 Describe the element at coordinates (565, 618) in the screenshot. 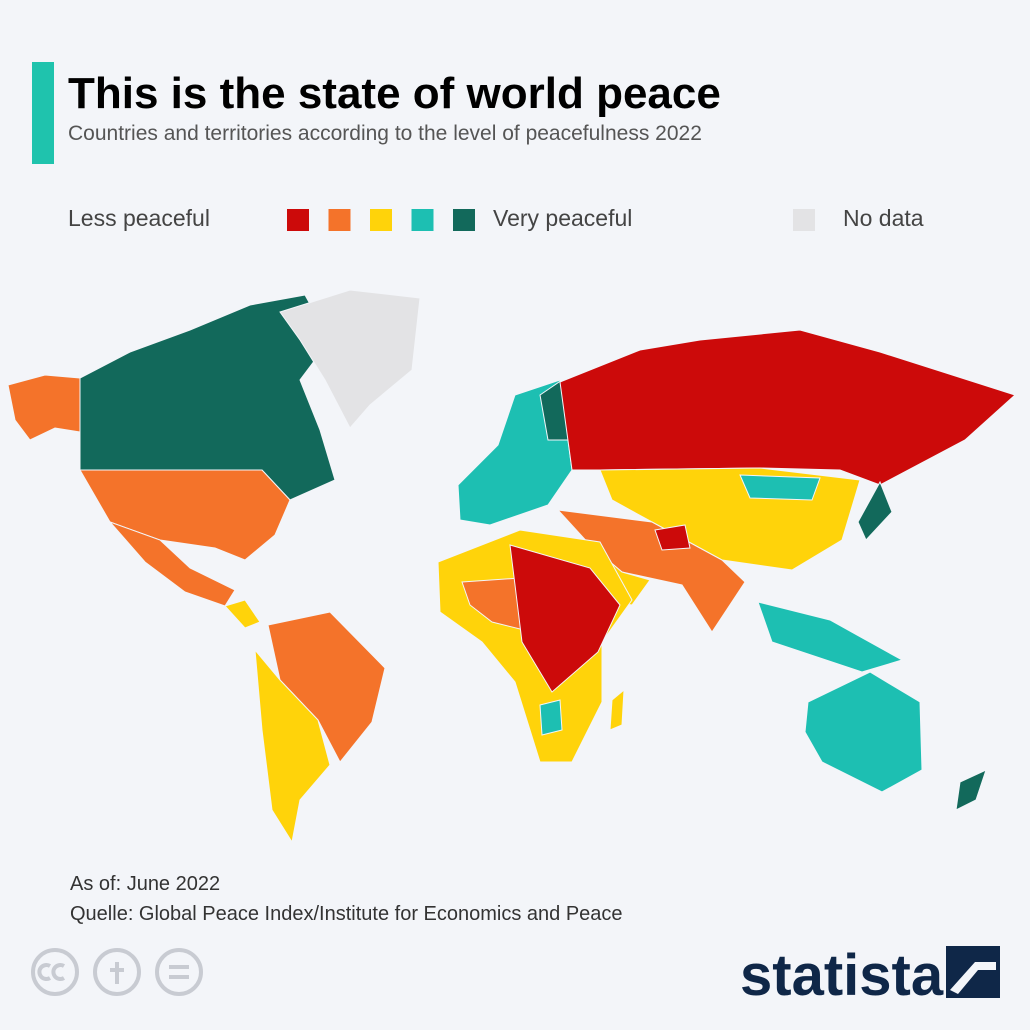

I see `africa-red` at that location.